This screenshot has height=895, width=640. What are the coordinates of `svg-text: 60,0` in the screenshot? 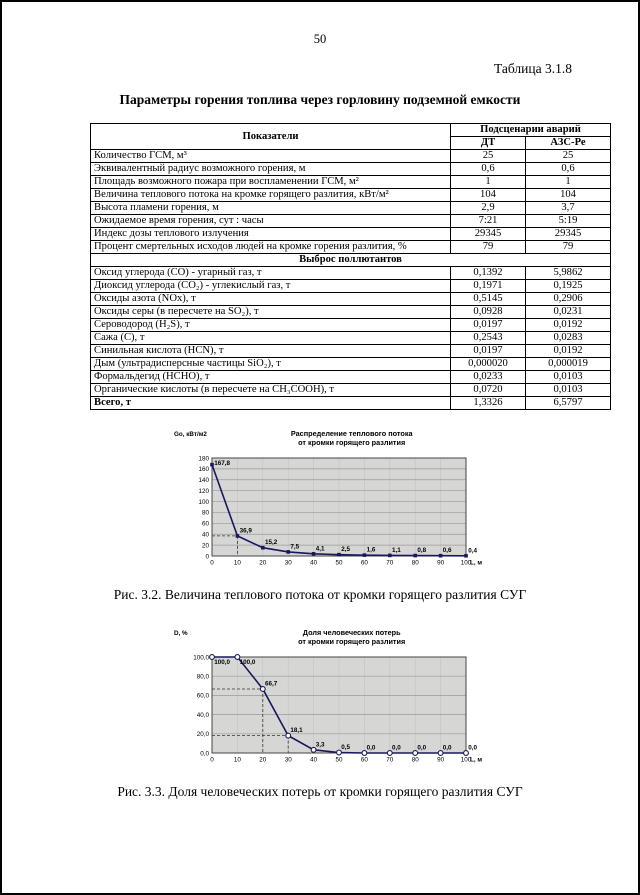 It's located at (203, 696).